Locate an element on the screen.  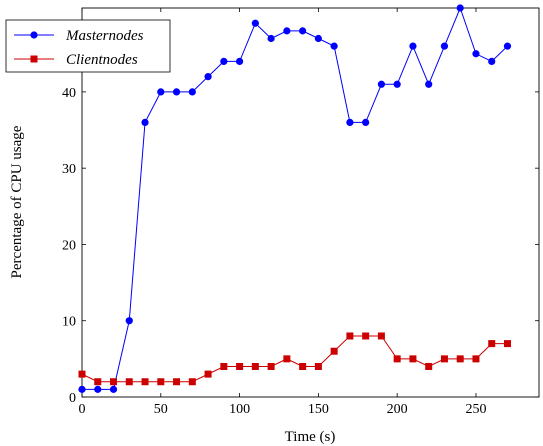
series-line-clientnodes is located at coordinates (294, 359).